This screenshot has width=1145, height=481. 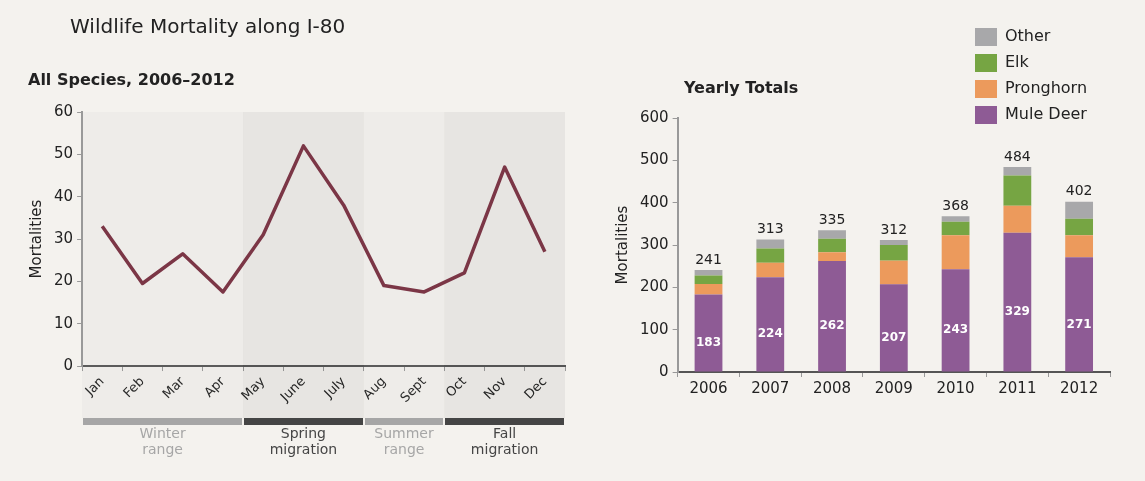 I want to click on x-tick-label: 2008, so click(x=832, y=387).